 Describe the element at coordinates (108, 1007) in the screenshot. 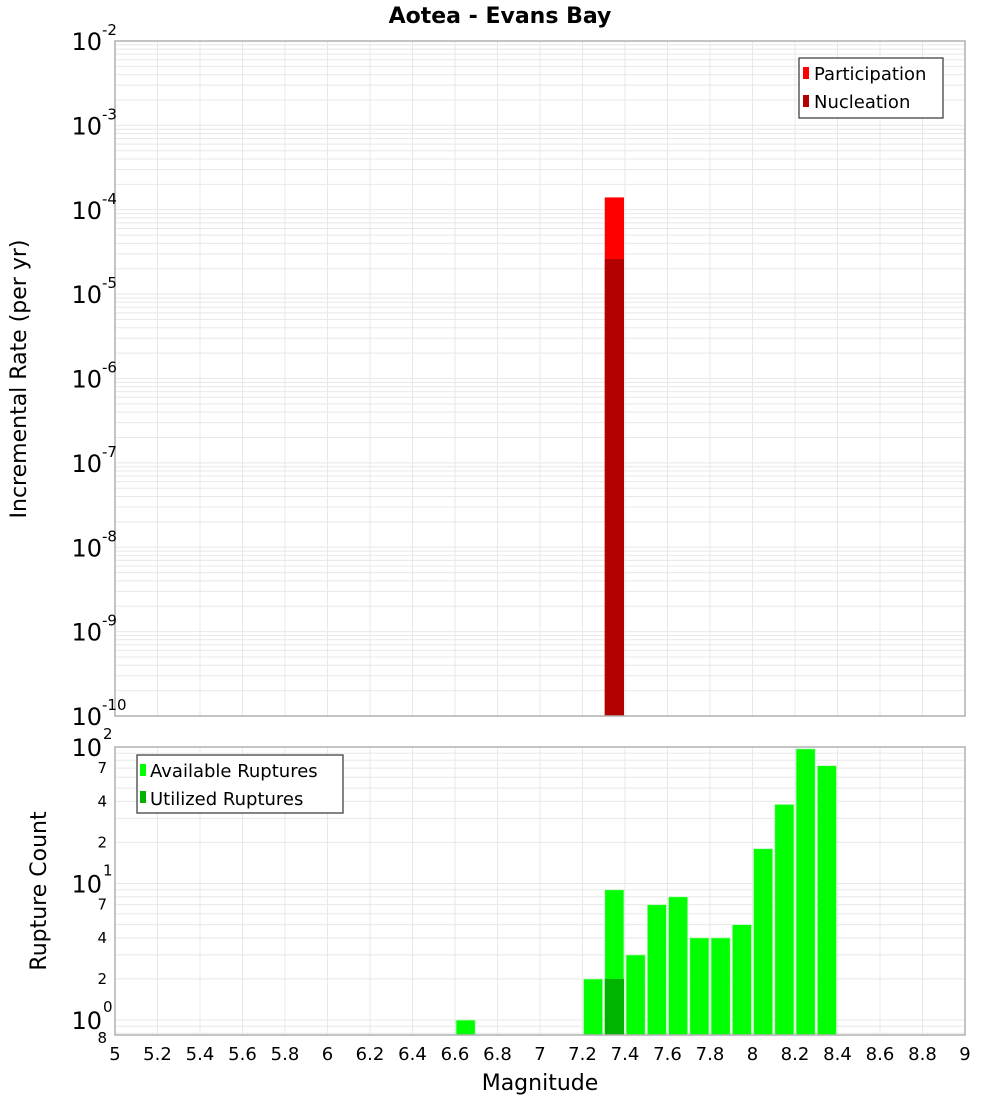

I see `svg-text: 0` at that location.